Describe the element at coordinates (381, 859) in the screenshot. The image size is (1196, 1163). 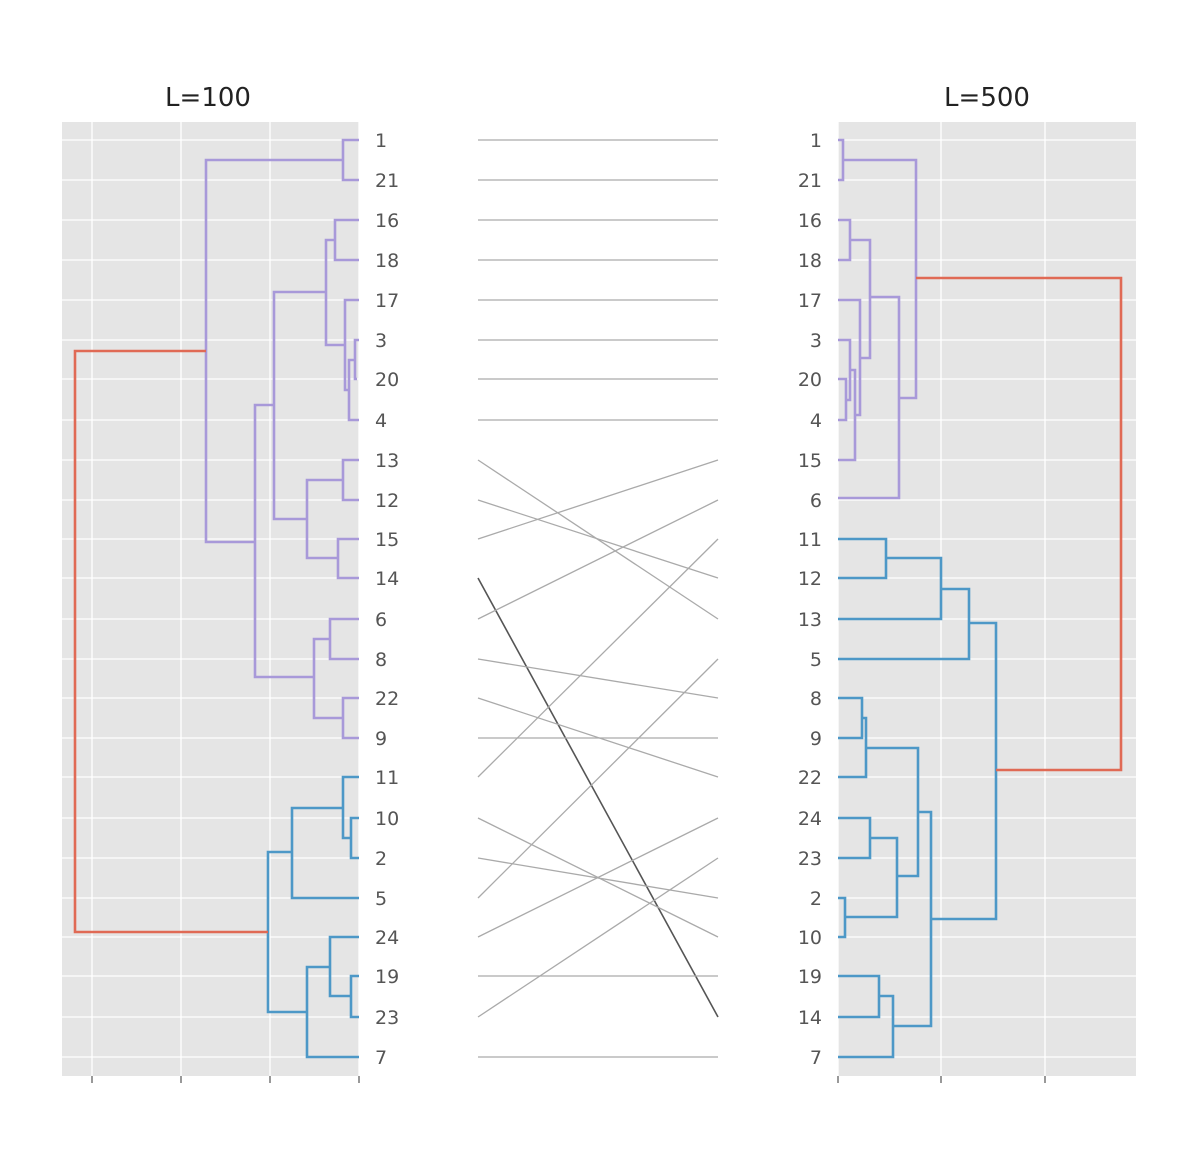
I see `left-leaf-label: 2` at that location.